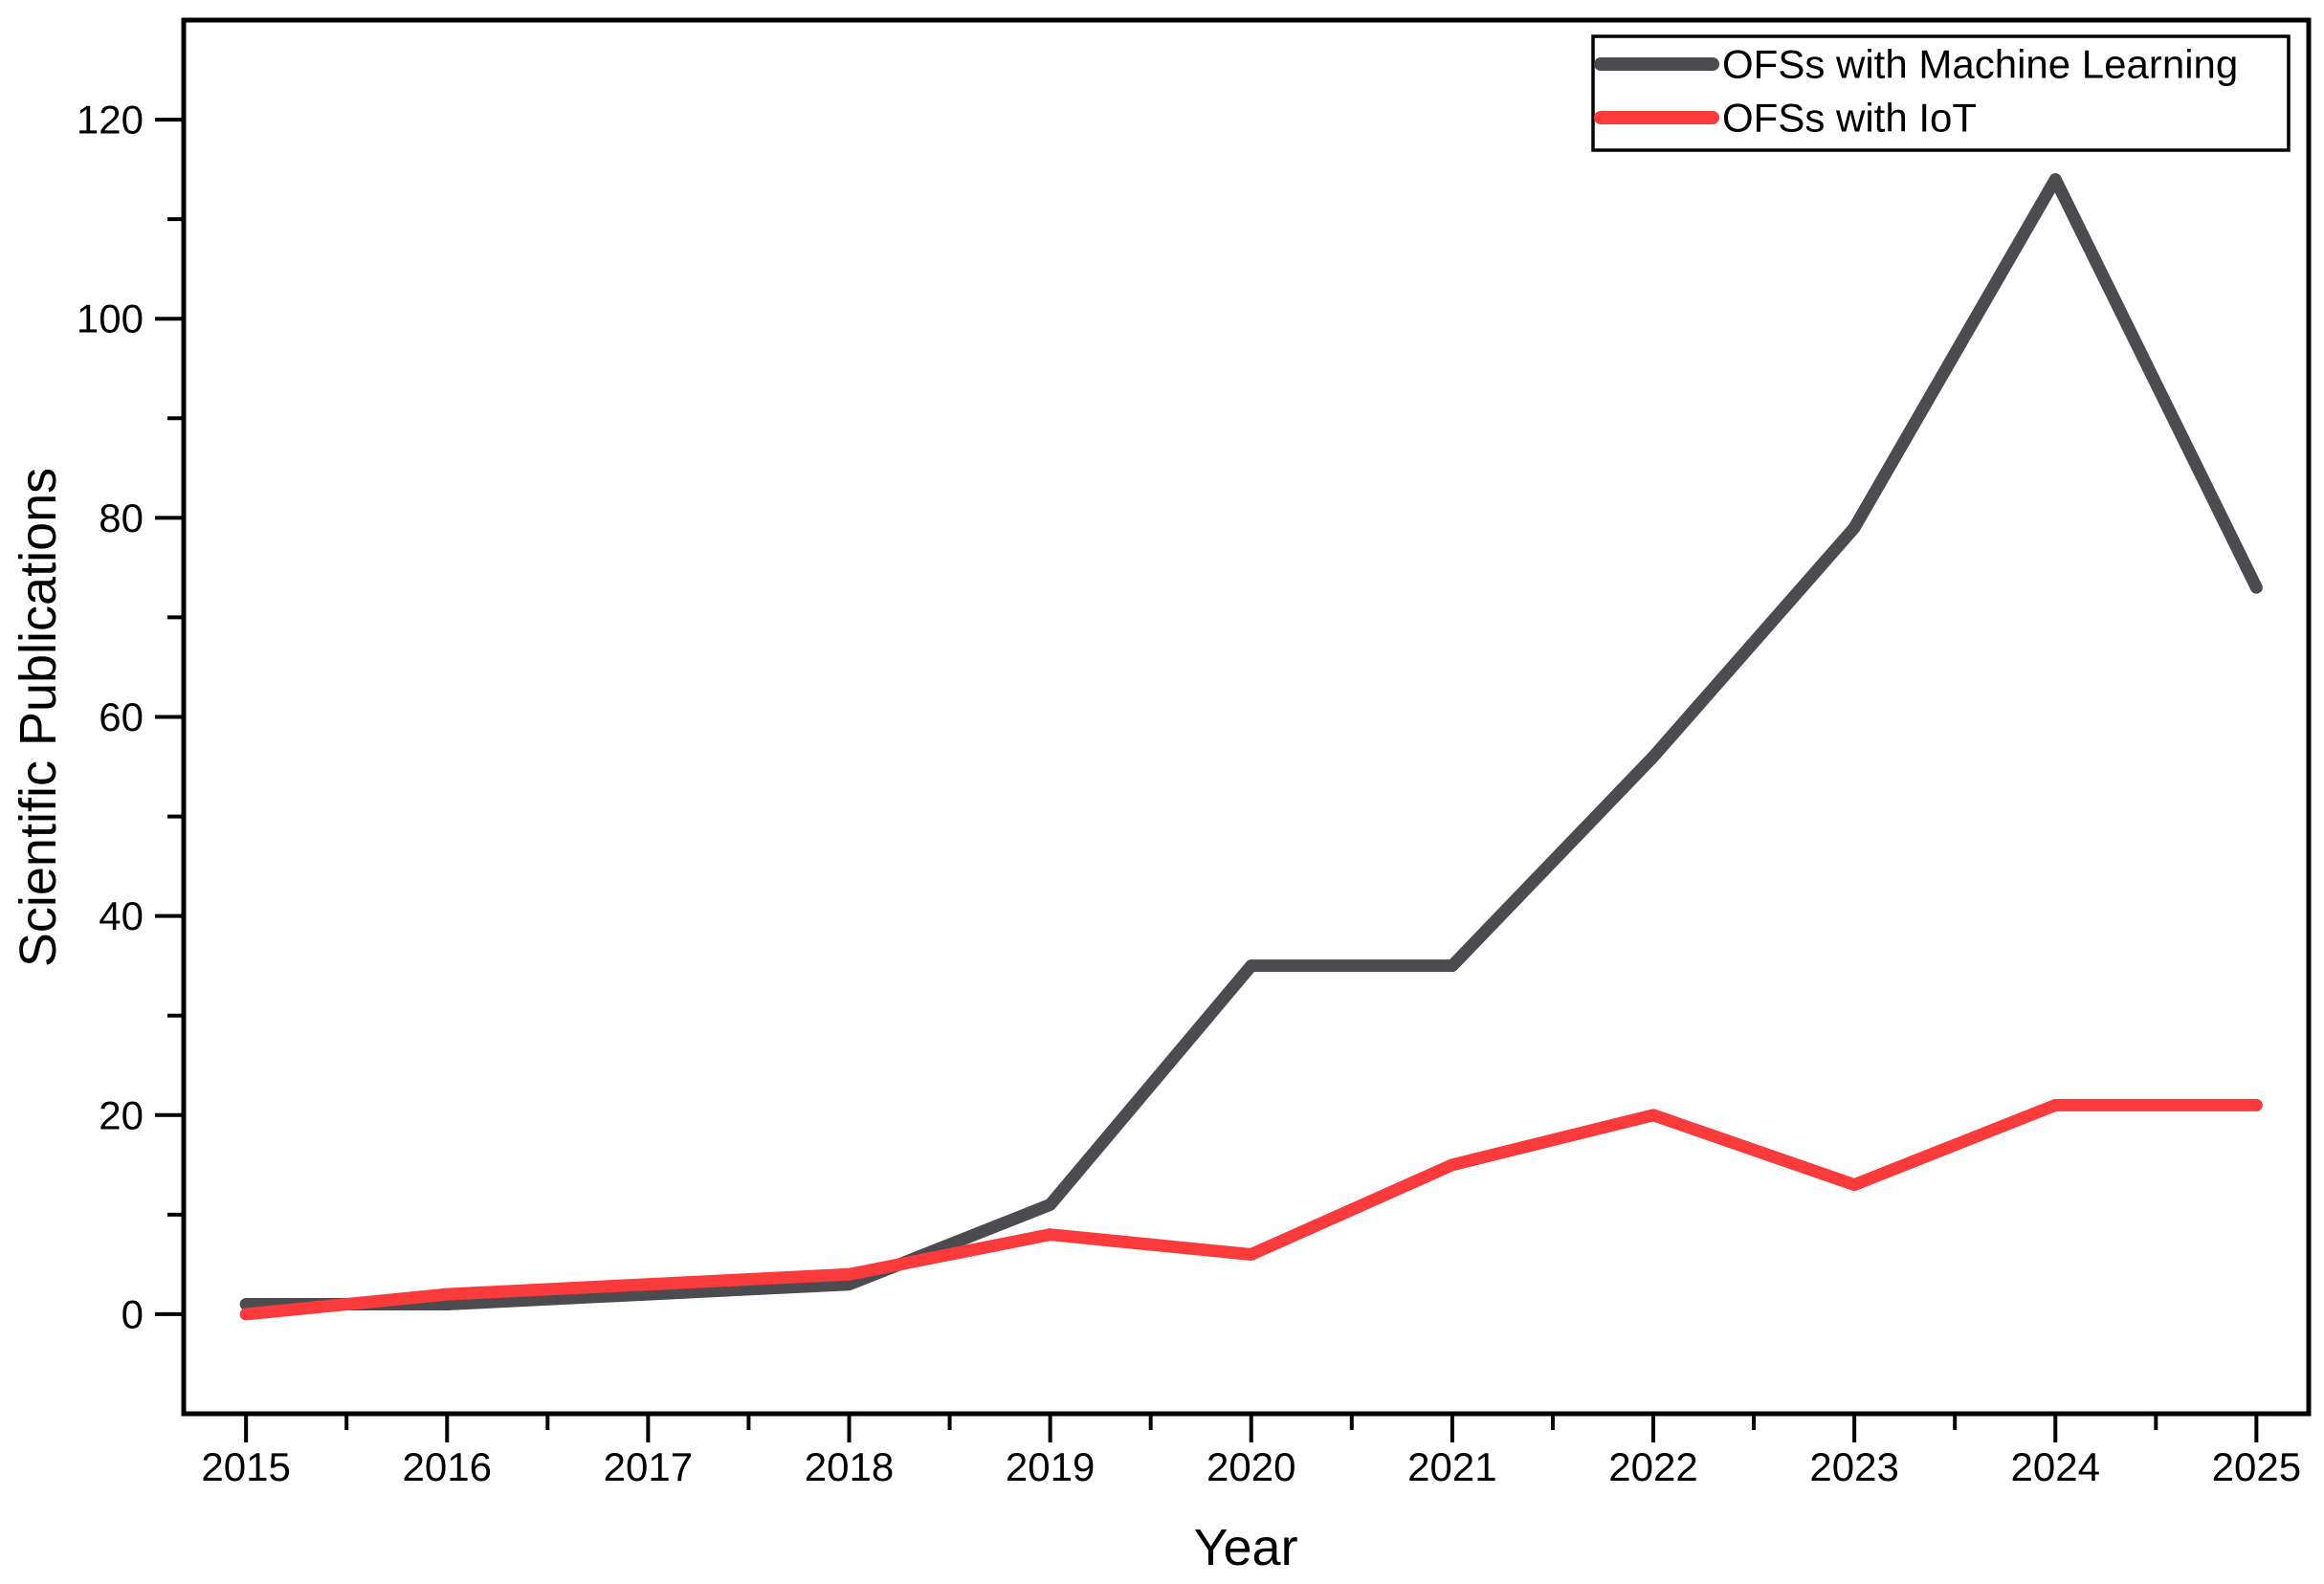 The width and height of the screenshot is (2324, 1584). I want to click on y-tick-label: 20, so click(121, 1114).